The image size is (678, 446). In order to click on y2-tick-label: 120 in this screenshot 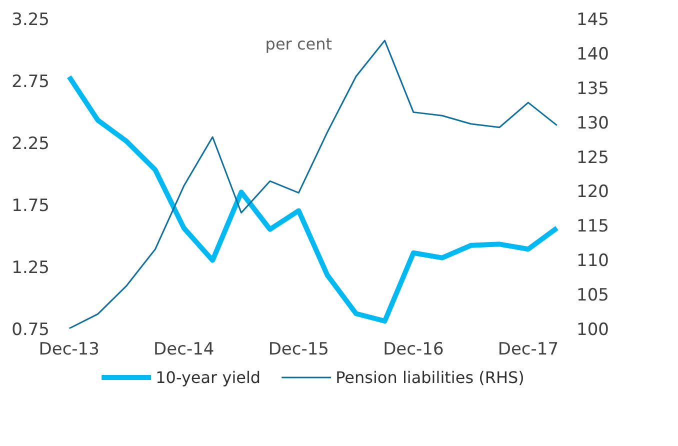, I will do `click(592, 192)`.